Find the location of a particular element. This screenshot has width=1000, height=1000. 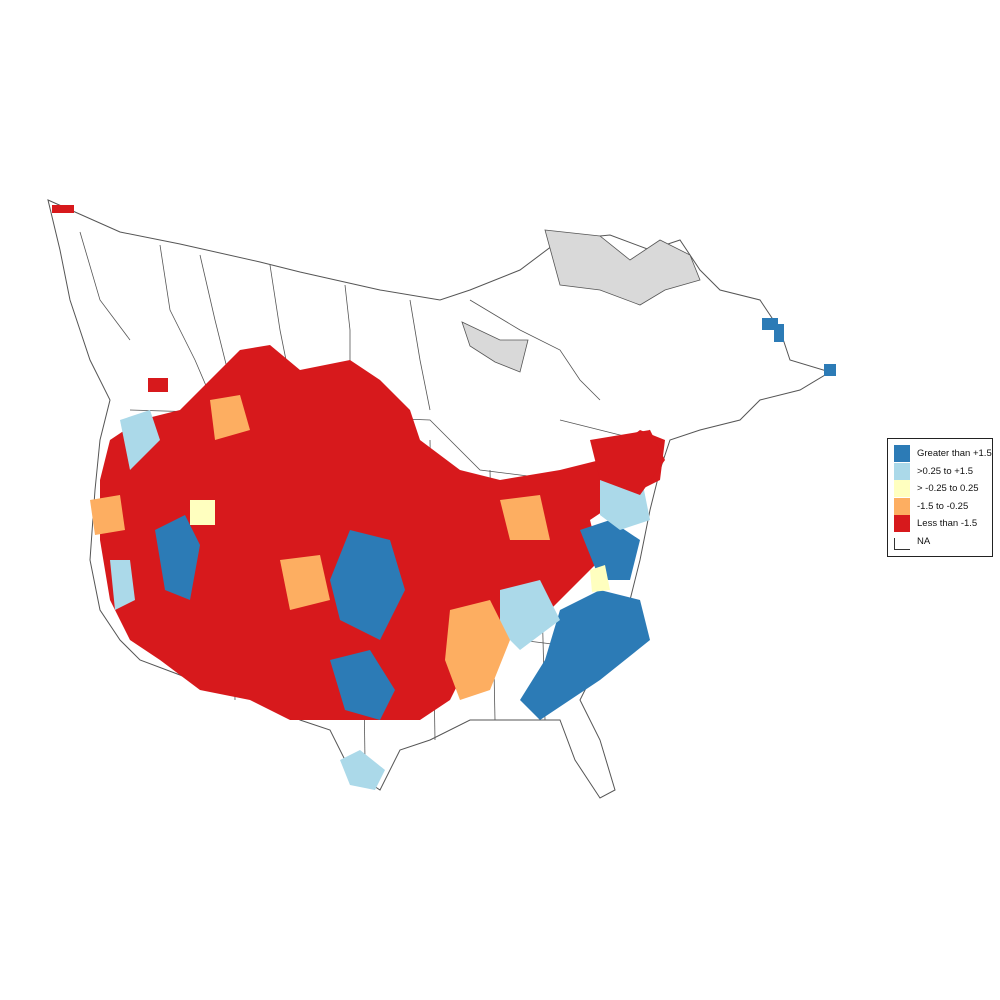

no-data-region-ontario is located at coordinates (495, 347).